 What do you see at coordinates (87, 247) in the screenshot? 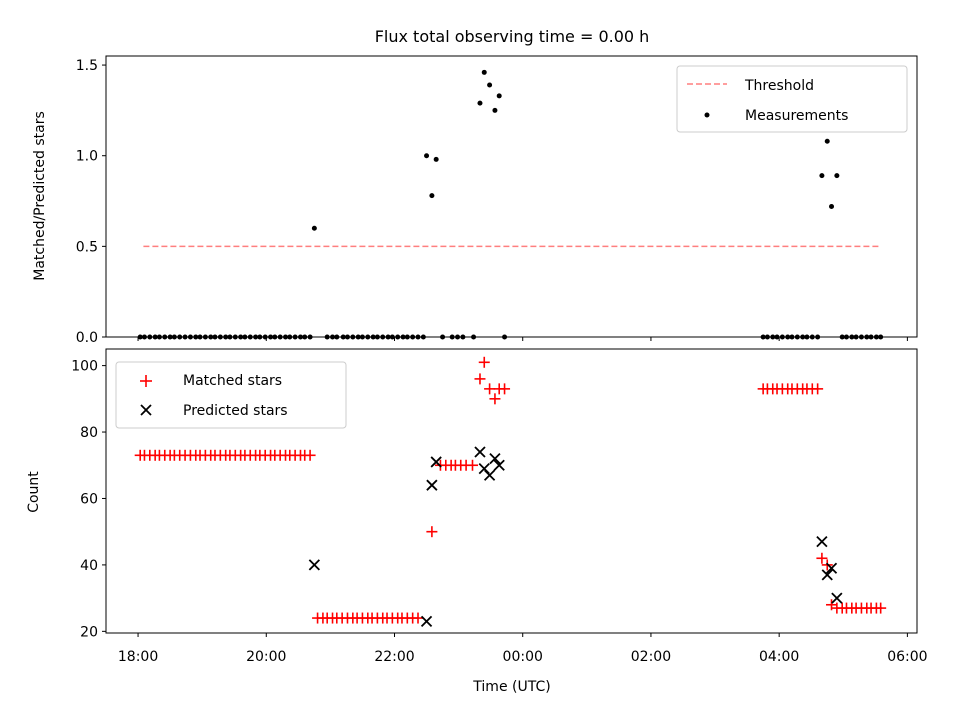
I see `ratio-y-tick-label: 0.5` at bounding box center [87, 247].